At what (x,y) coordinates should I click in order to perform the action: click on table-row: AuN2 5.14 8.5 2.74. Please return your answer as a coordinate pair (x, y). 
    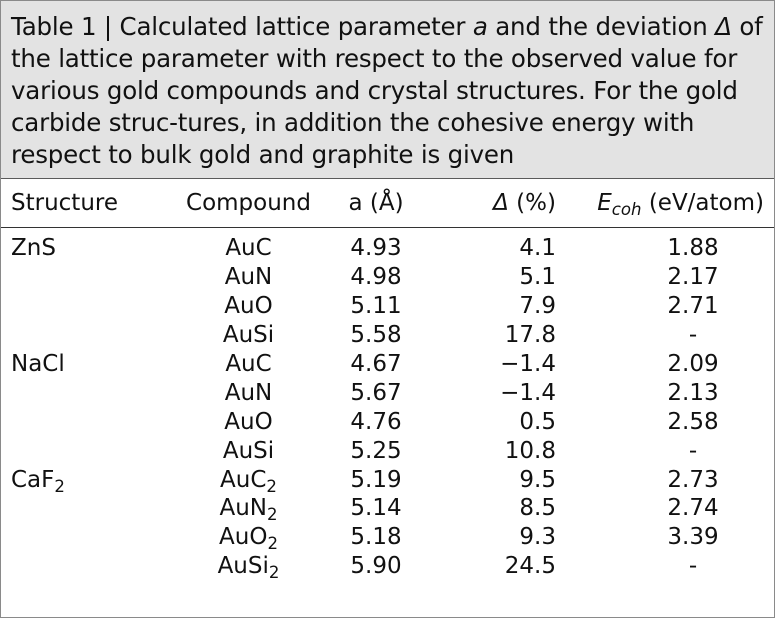
    Looking at the image, I should click on (387, 508).